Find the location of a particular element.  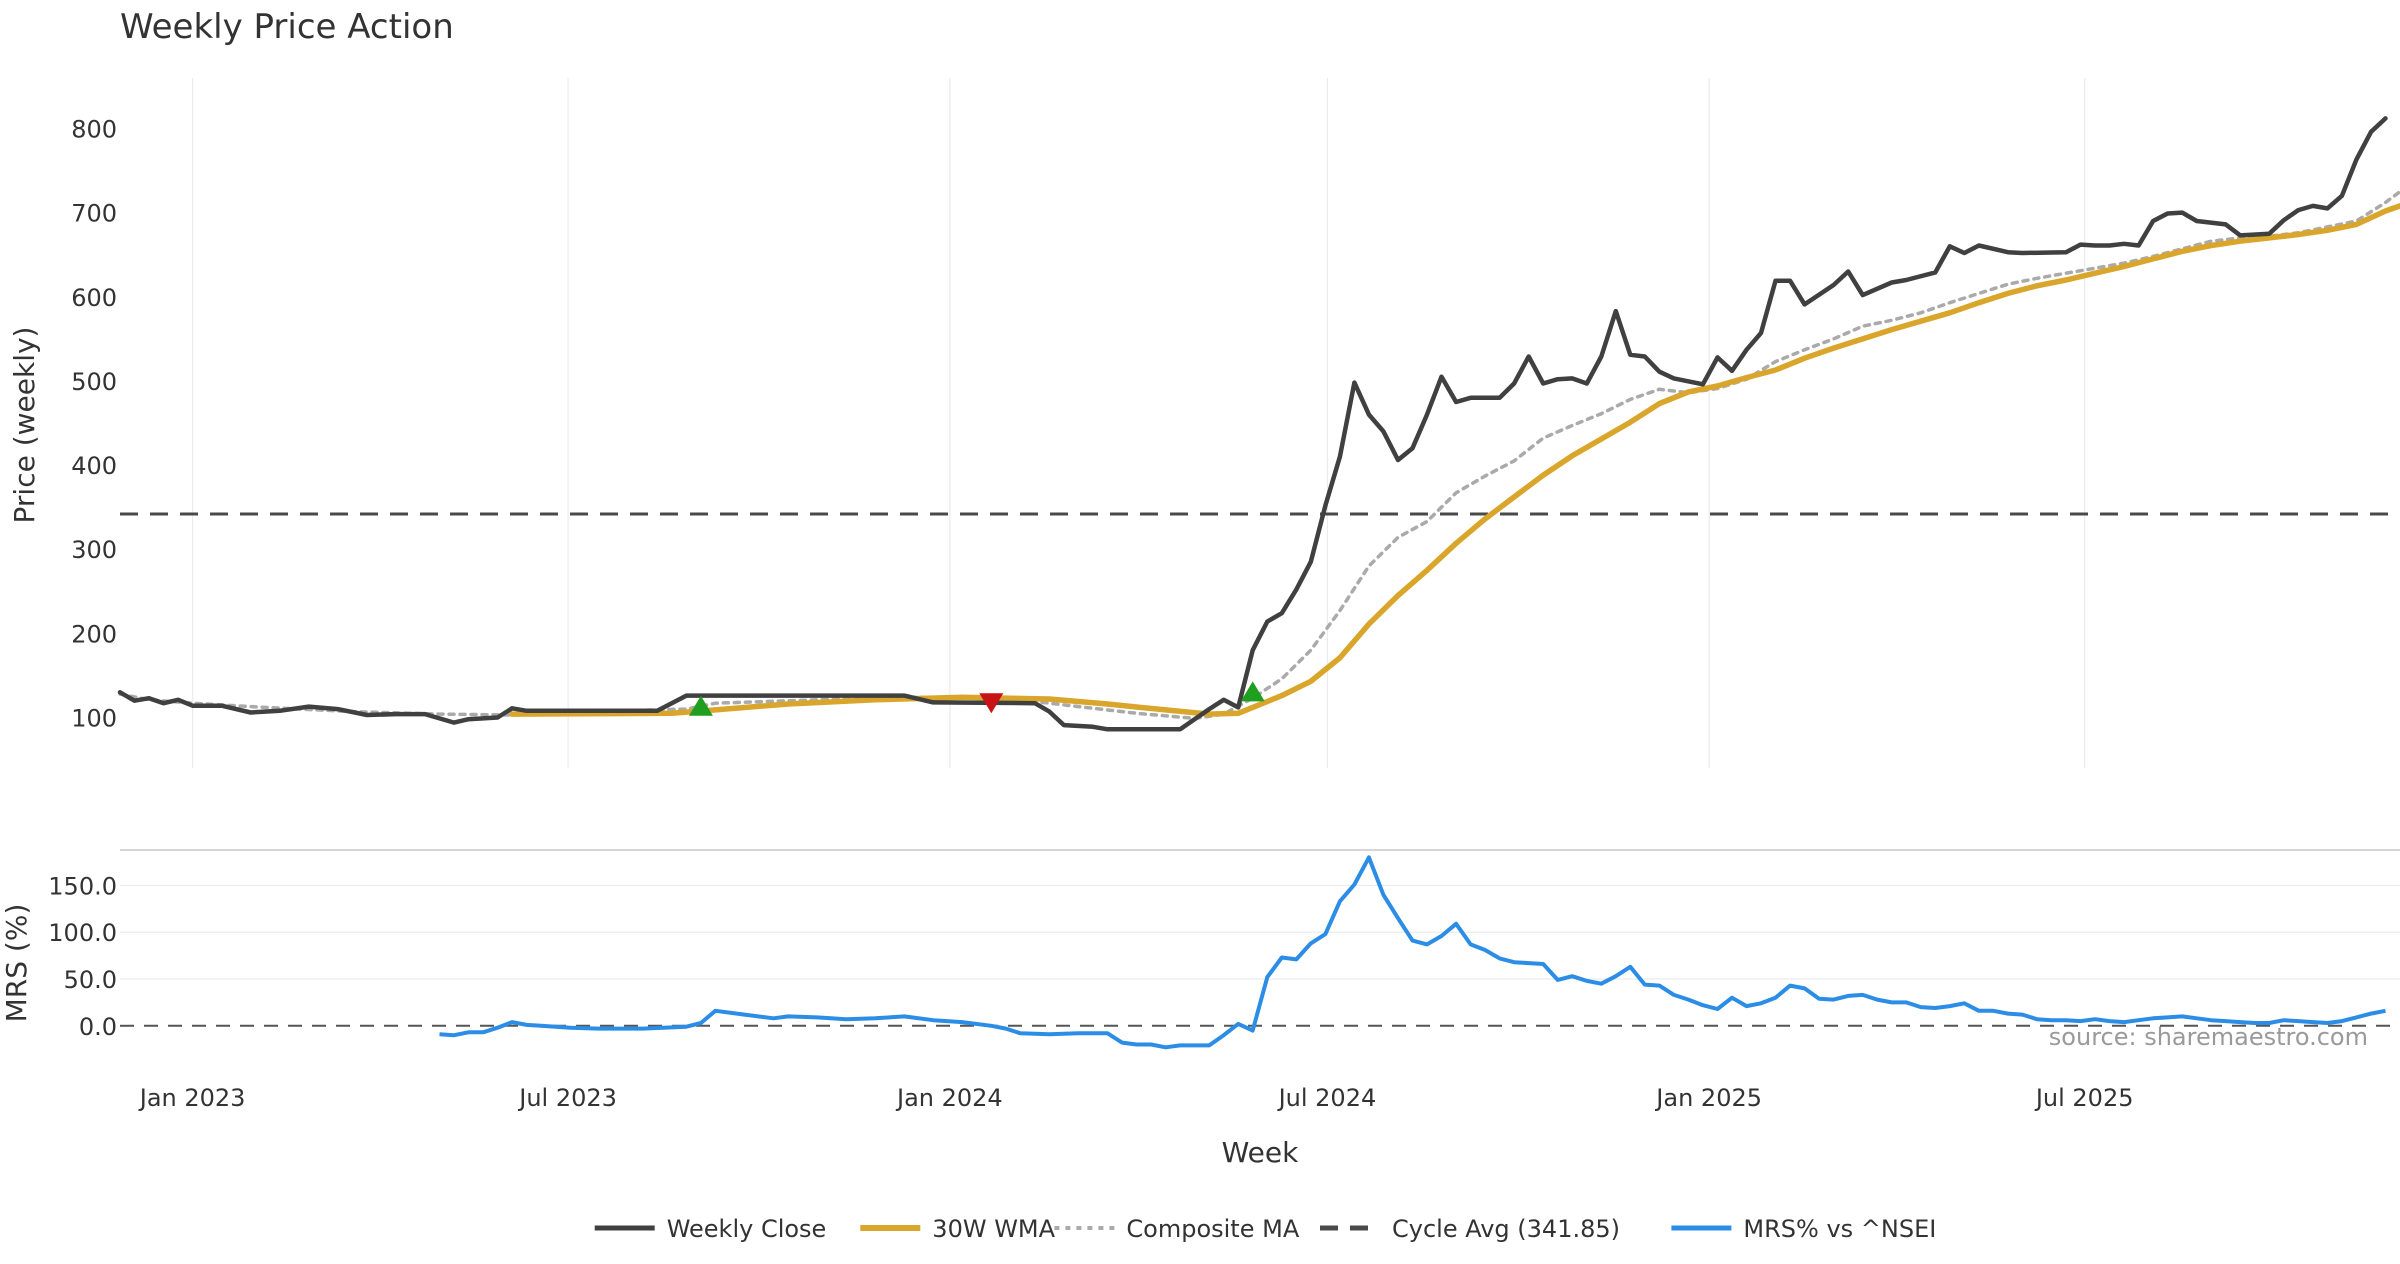

price-y-tick-label: 100 is located at coordinates (94, 719).